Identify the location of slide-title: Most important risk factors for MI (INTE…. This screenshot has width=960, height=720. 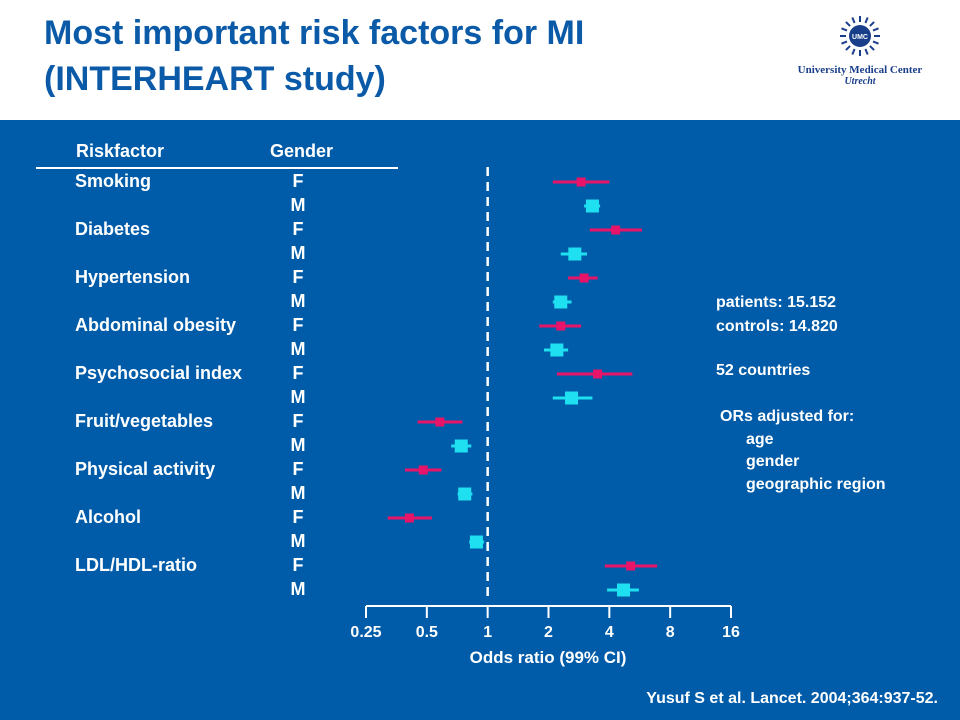
(314, 56).